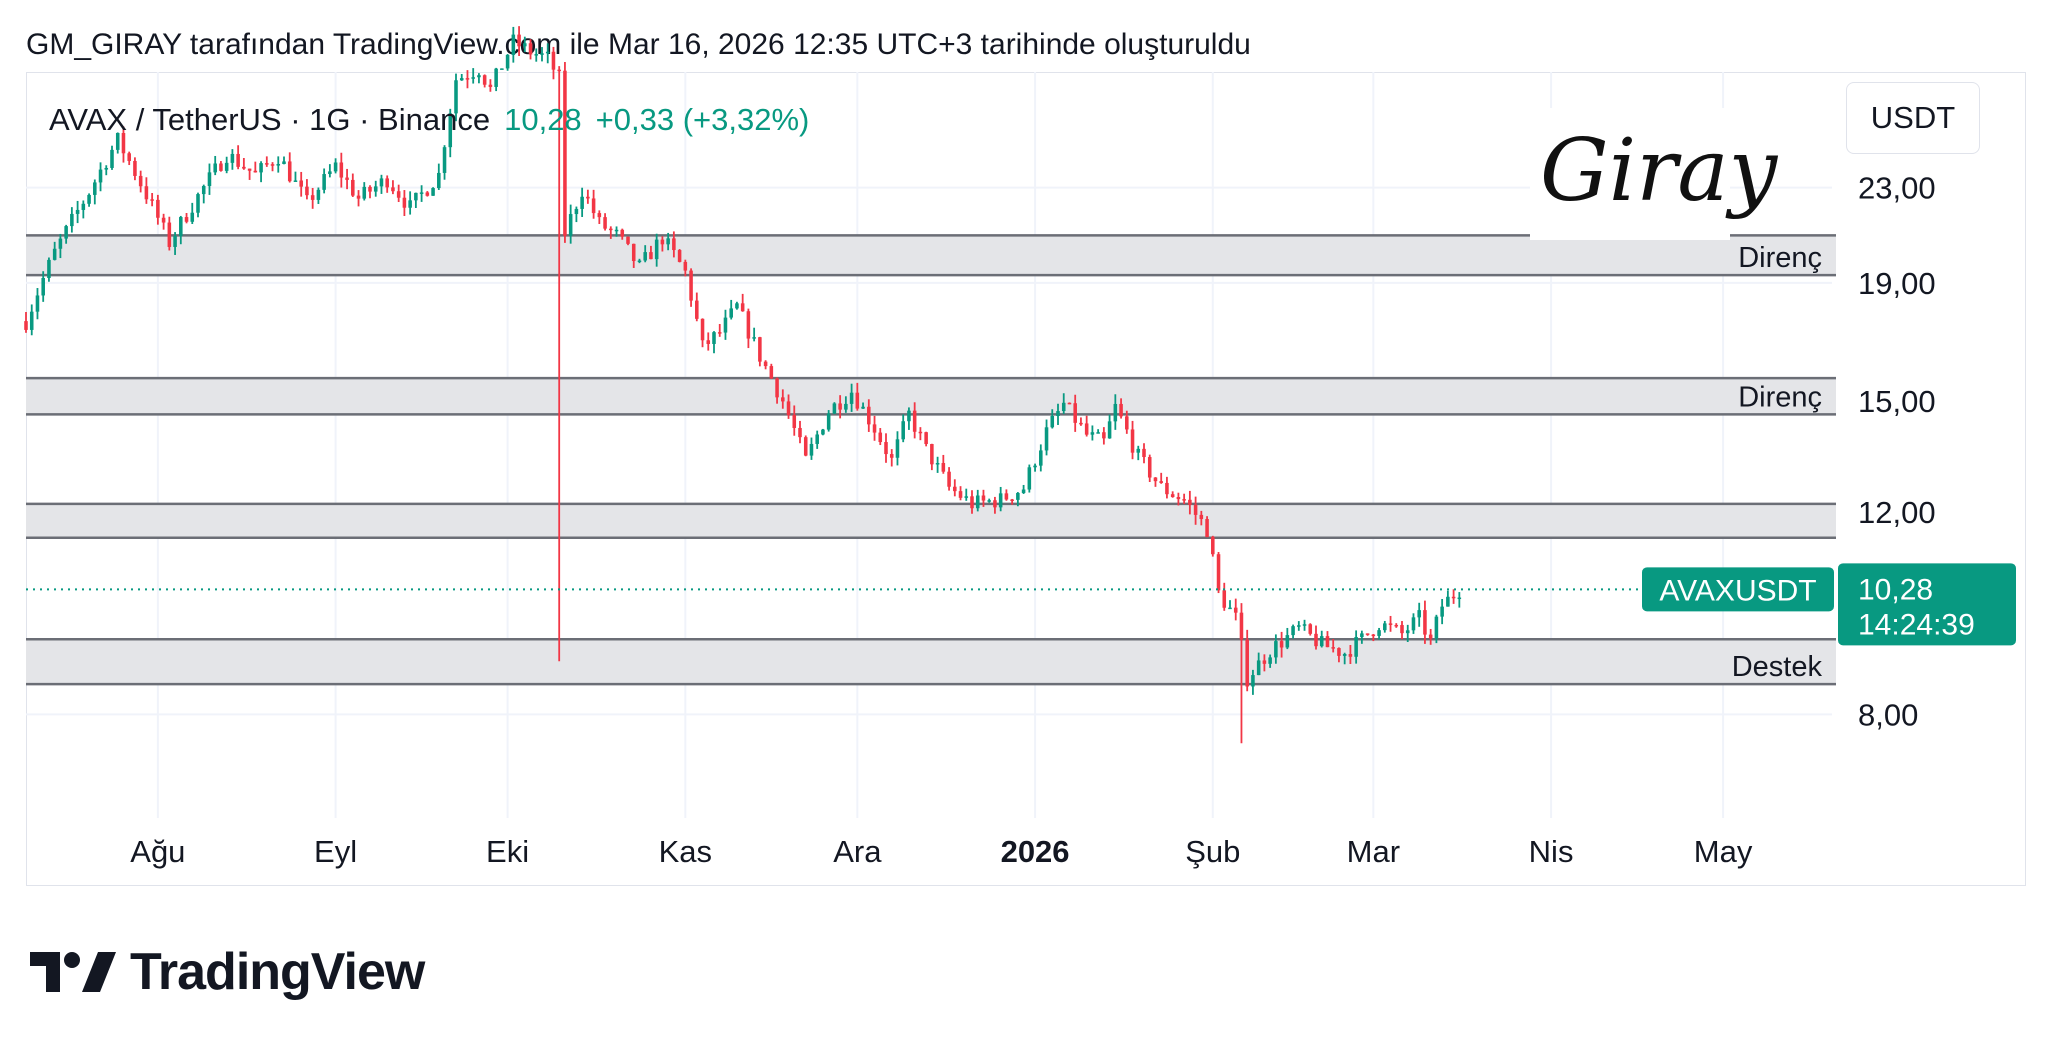  Describe the element at coordinates (1897, 401) in the screenshot. I see `y-tick-label: 15,00` at that location.